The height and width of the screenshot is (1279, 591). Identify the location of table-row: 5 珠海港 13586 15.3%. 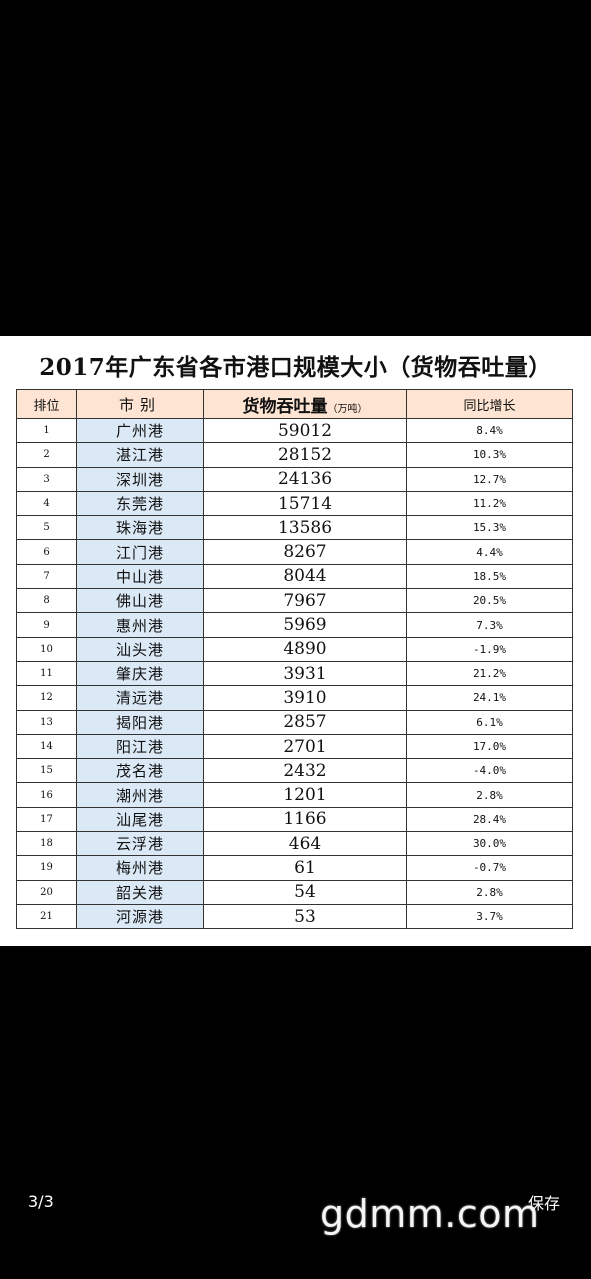
(294, 528).